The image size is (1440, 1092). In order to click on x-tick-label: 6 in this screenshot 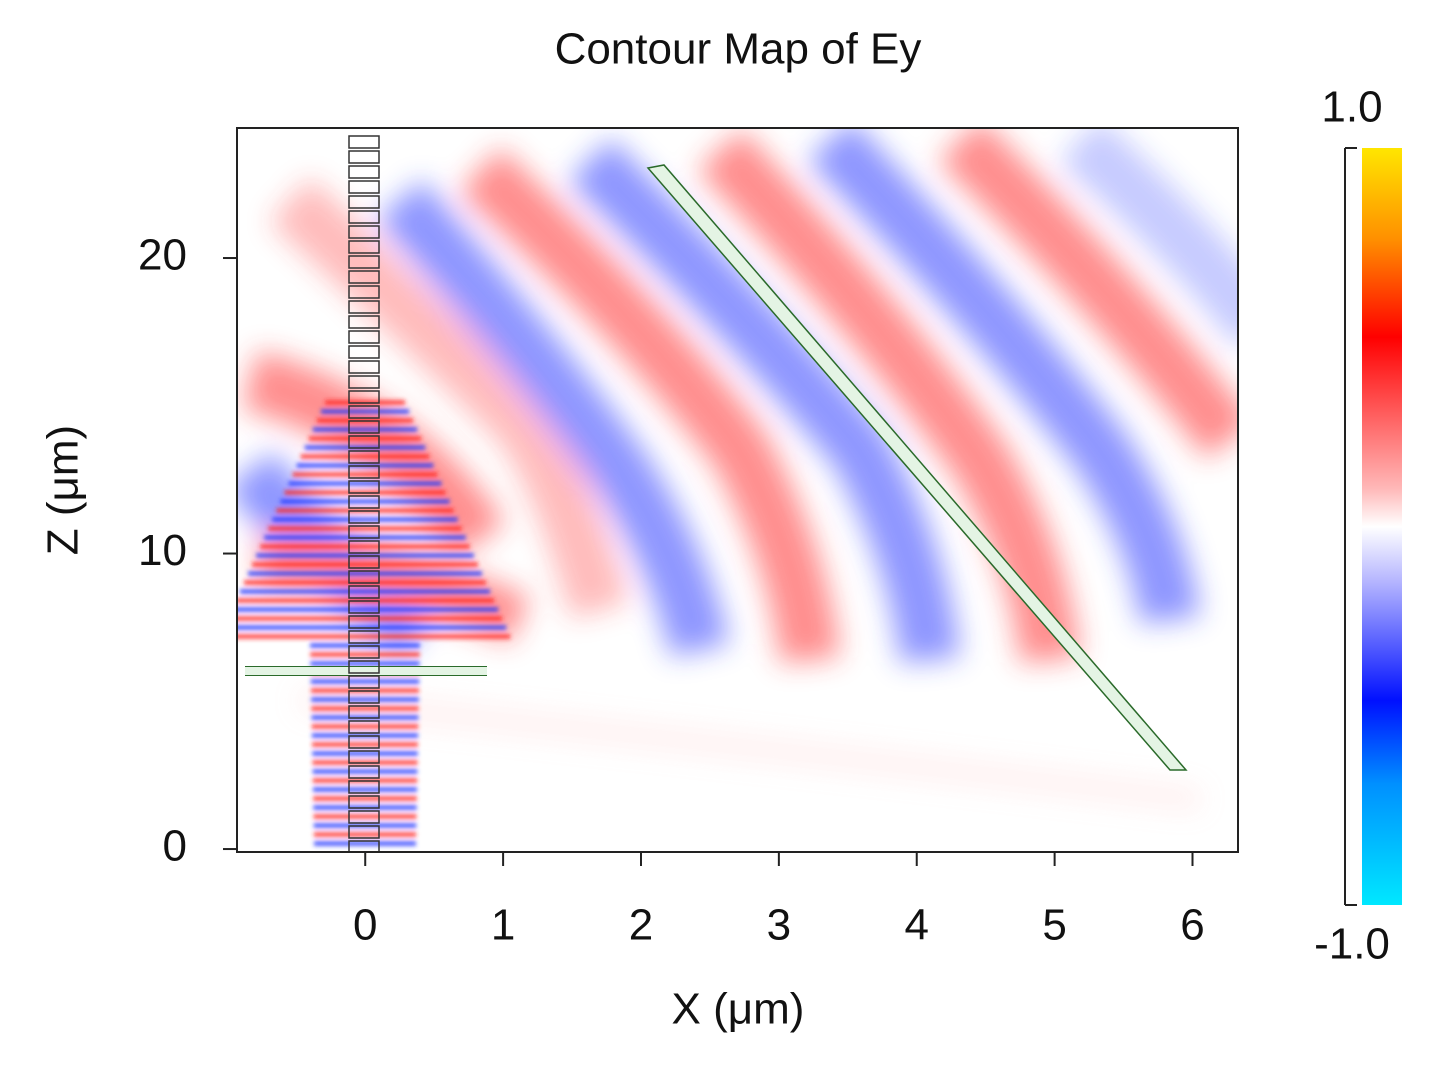, I will do `click(1192, 925)`.